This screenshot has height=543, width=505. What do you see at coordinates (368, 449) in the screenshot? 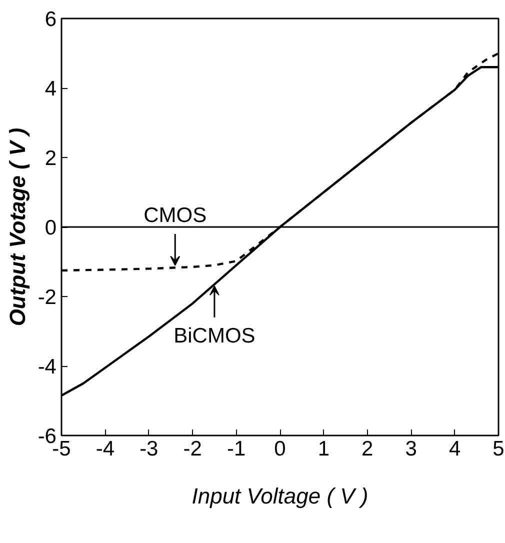
I see `x-tick-label: 2` at bounding box center [368, 449].